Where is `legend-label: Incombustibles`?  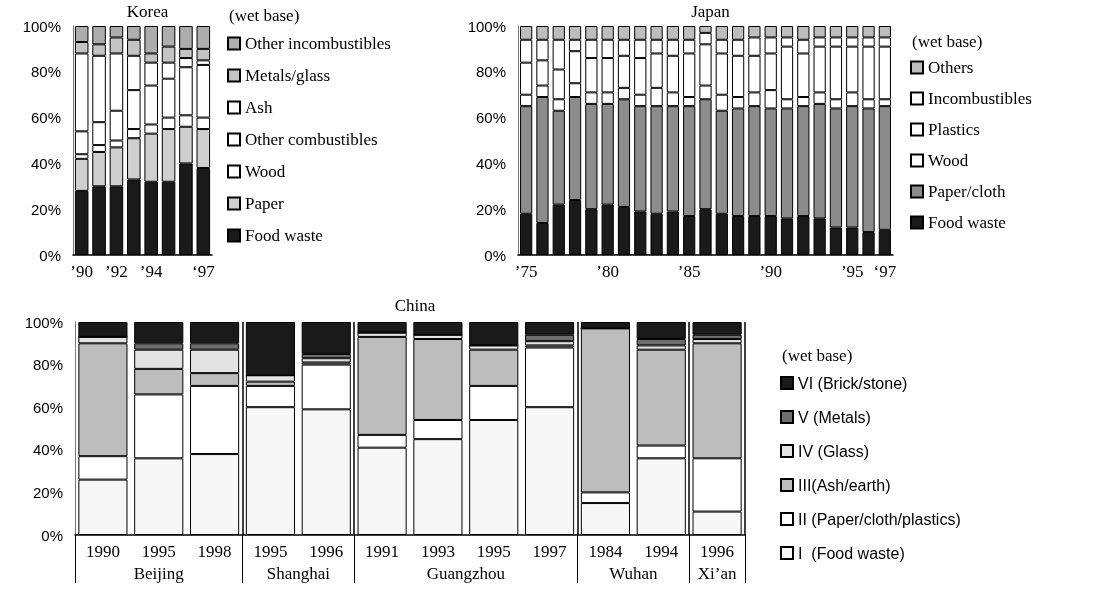
legend-label: Incombustibles is located at coordinates (980, 98).